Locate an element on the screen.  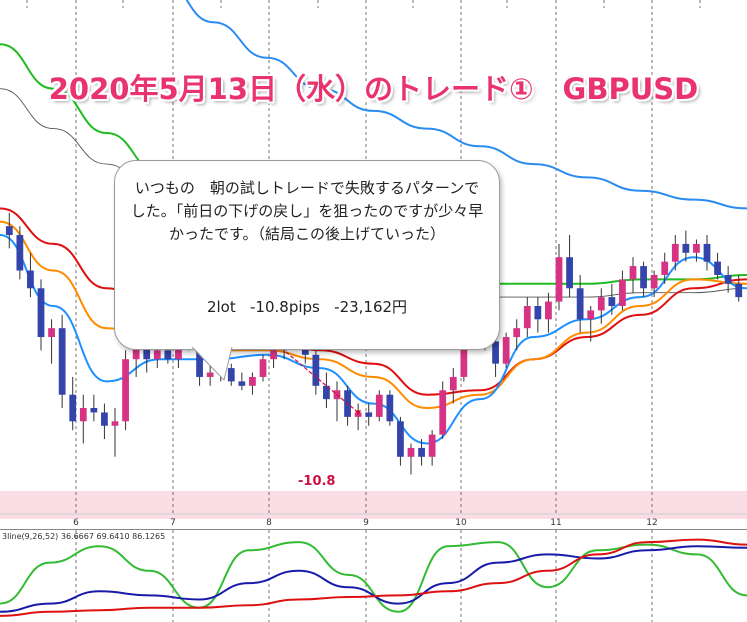
indicator-chart is located at coordinates (373, 576).